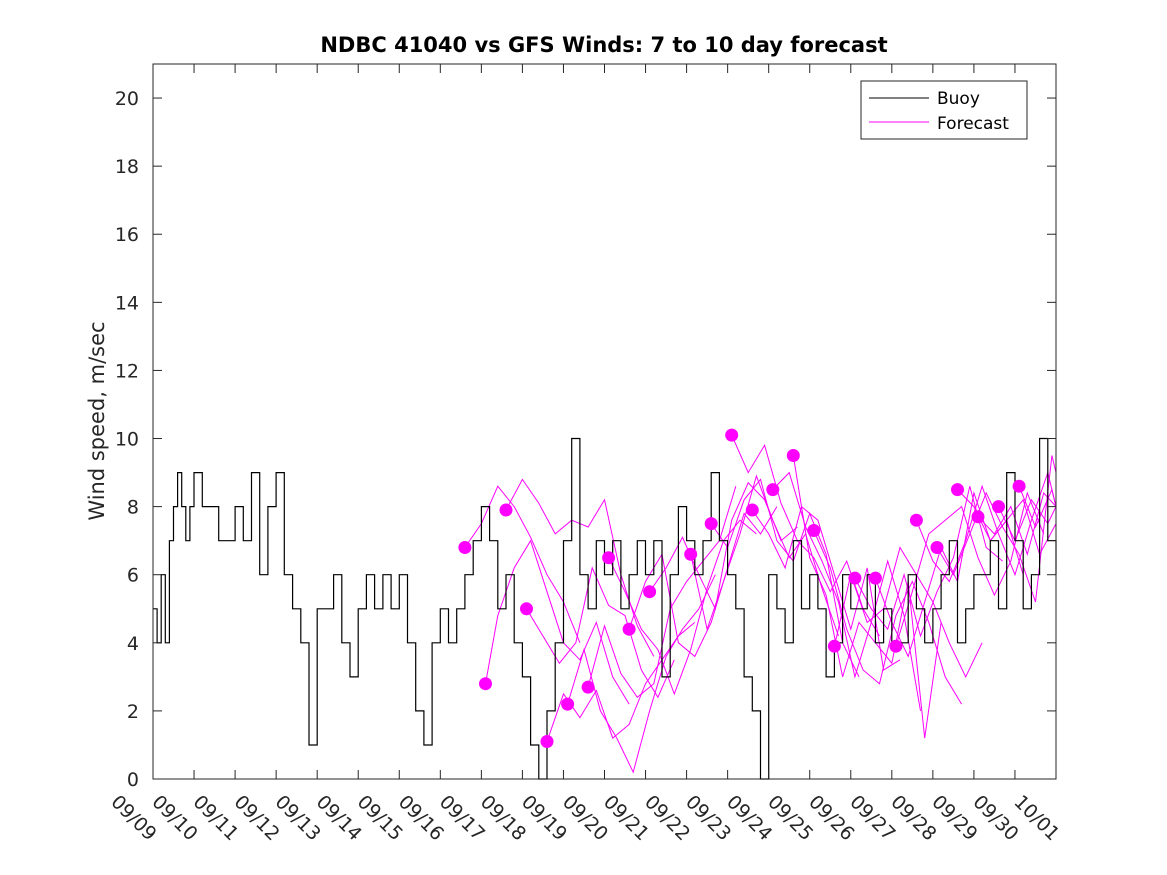  What do you see at coordinates (133, 780) in the screenshot?
I see `y-tick-label: 0` at bounding box center [133, 780].